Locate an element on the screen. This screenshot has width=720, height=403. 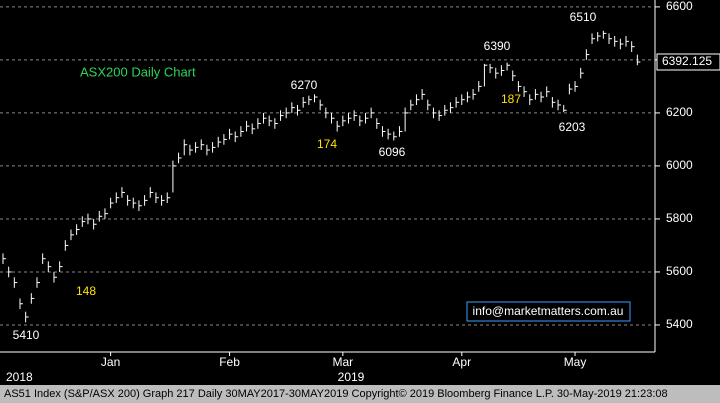
last-price-label: 6392.125 is located at coordinates (687, 61).